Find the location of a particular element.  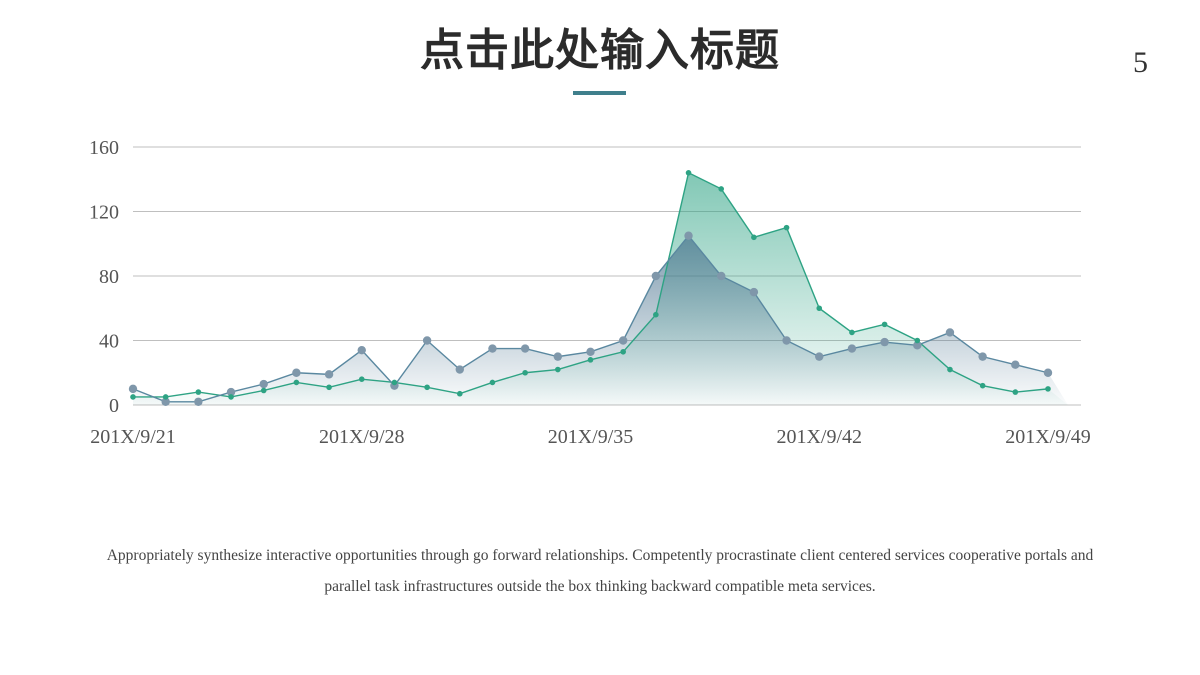

x-tick-label: 201X/9/35 is located at coordinates (591, 437).